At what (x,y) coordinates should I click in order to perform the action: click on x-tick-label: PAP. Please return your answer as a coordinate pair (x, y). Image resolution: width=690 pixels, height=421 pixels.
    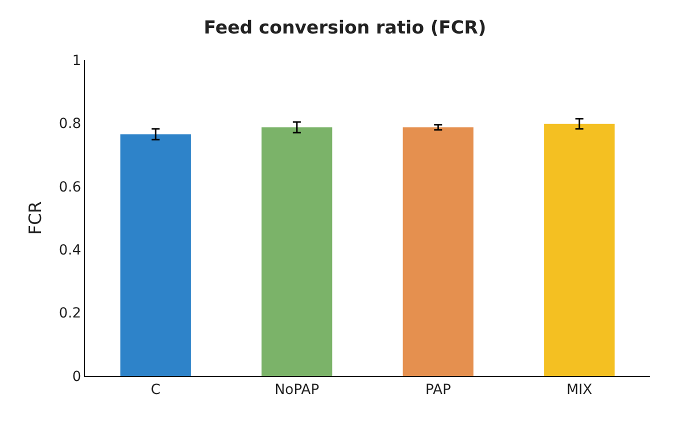
    Looking at the image, I should click on (438, 390).